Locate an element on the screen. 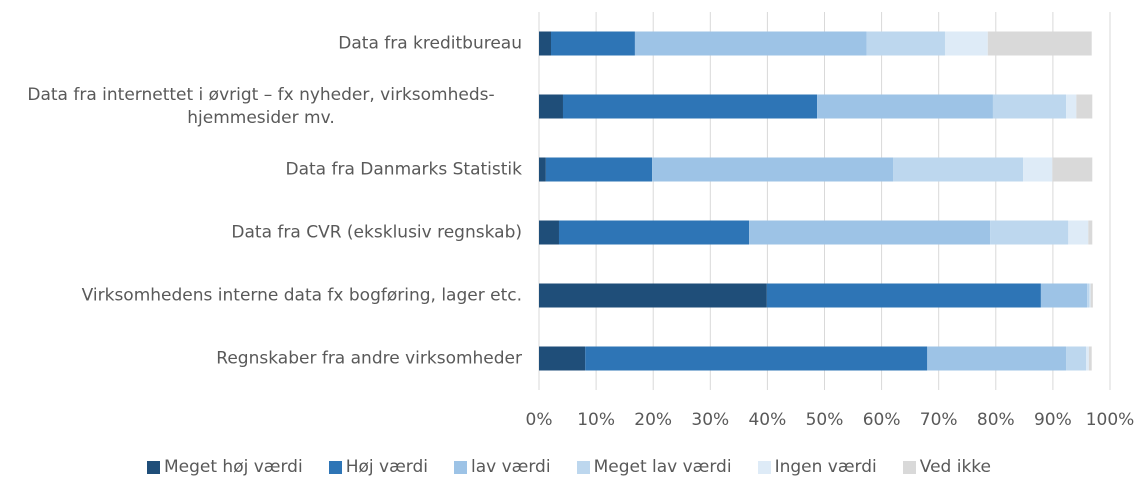 This screenshot has width=1138, height=484. x-tick-label-box: 40% is located at coordinates (767, 420).